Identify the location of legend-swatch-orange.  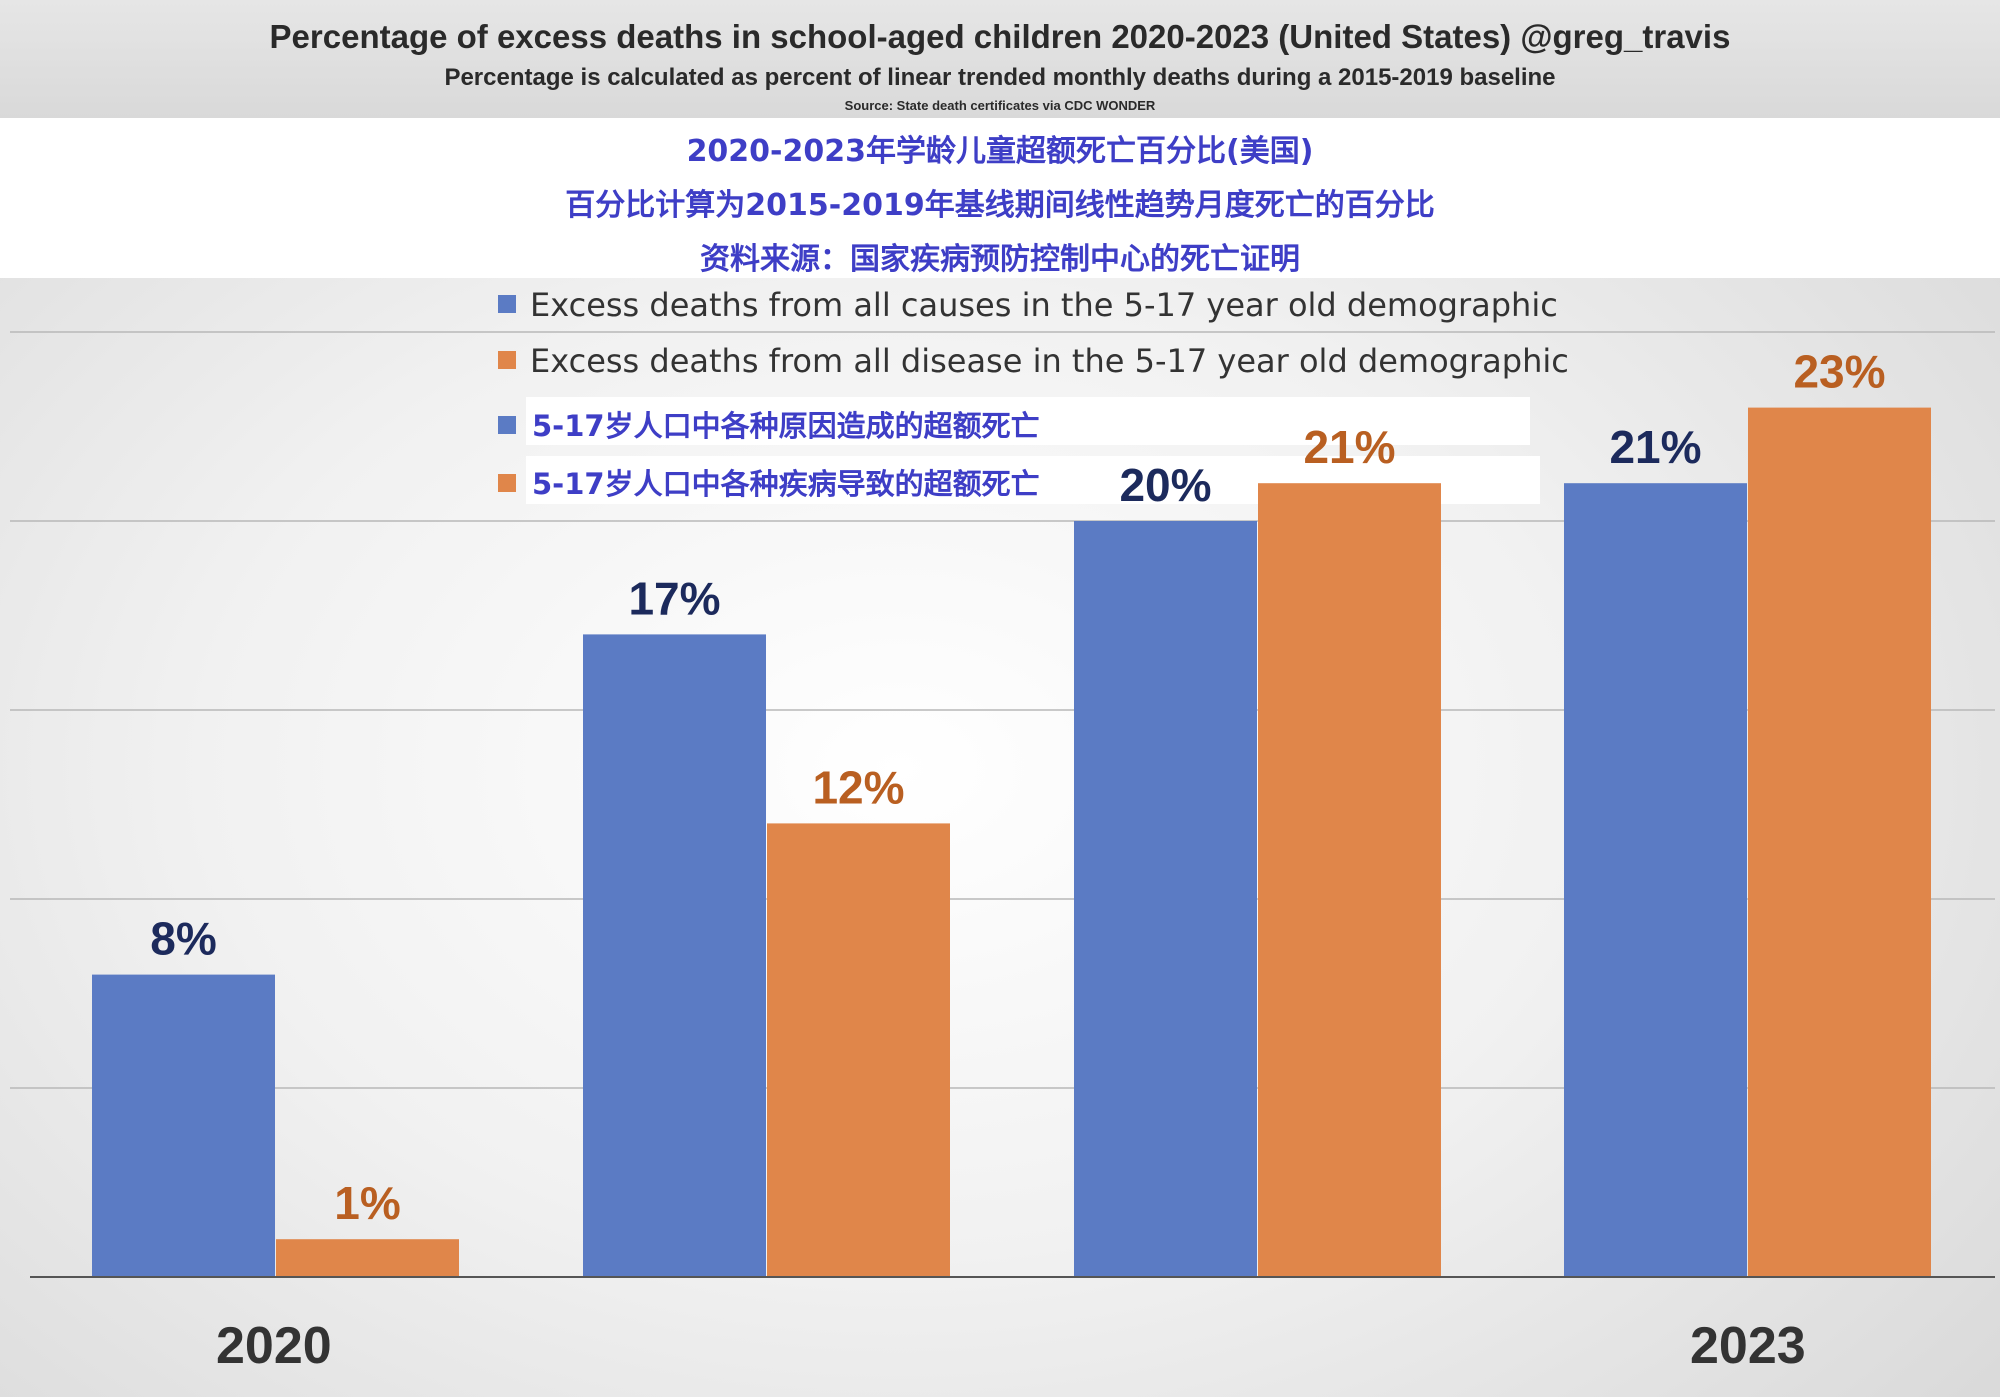
(507, 360).